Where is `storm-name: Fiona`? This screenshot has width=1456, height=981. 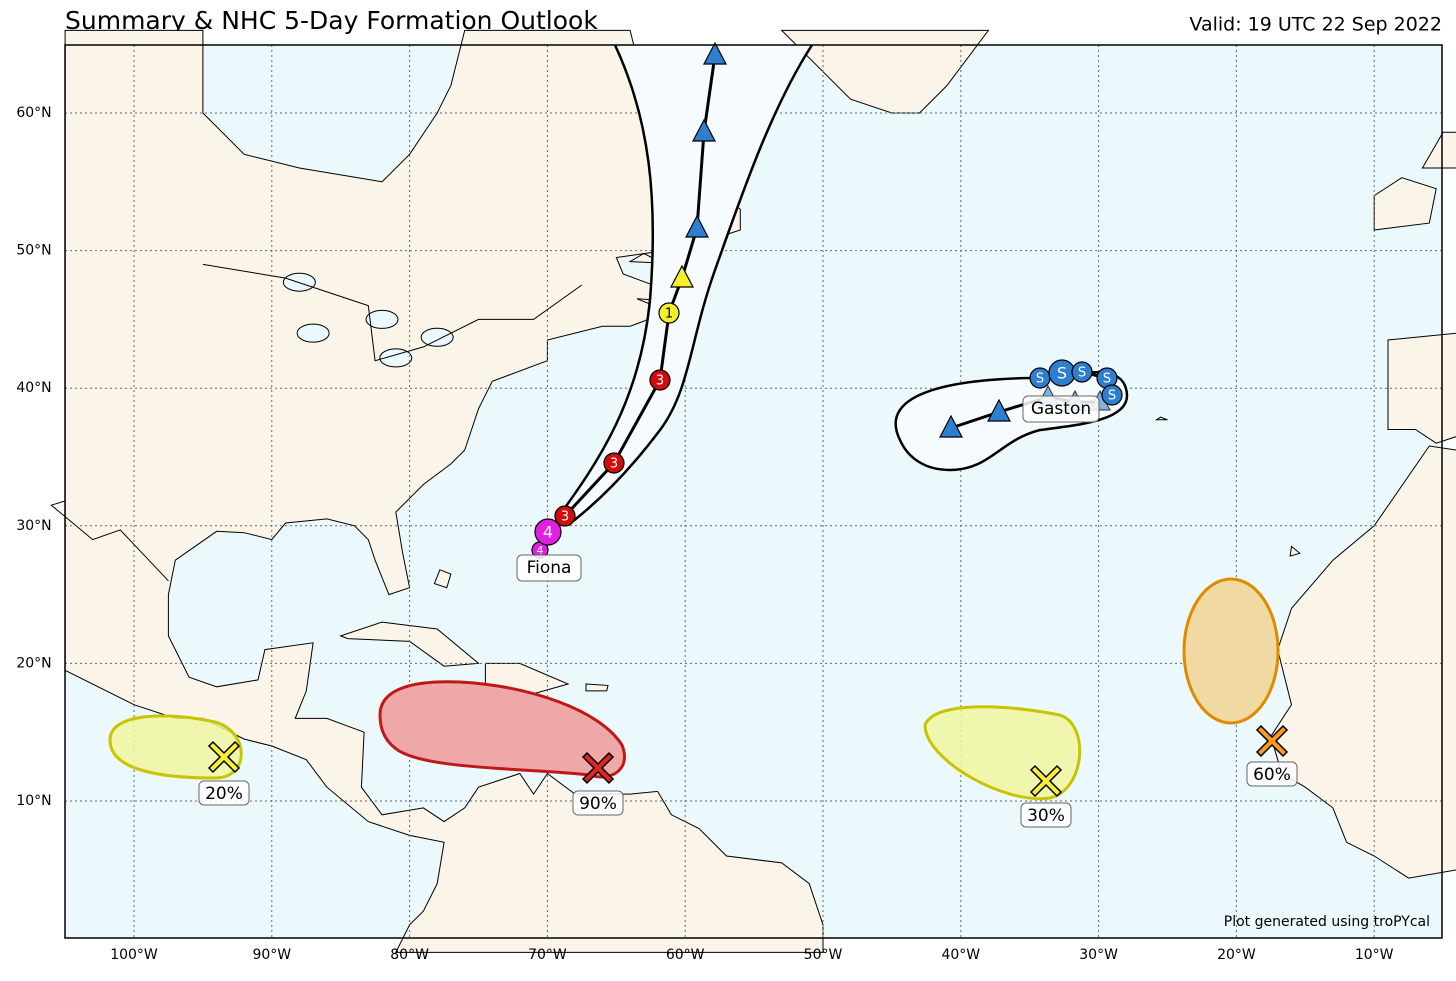 storm-name: Fiona is located at coordinates (549, 568).